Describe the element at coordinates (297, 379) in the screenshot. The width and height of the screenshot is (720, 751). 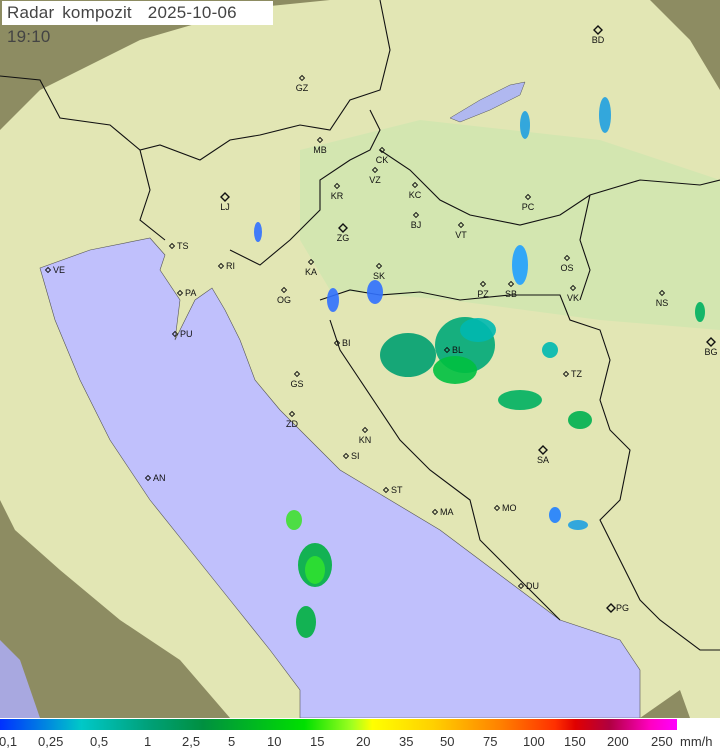
I see `city-gs: GS` at that location.